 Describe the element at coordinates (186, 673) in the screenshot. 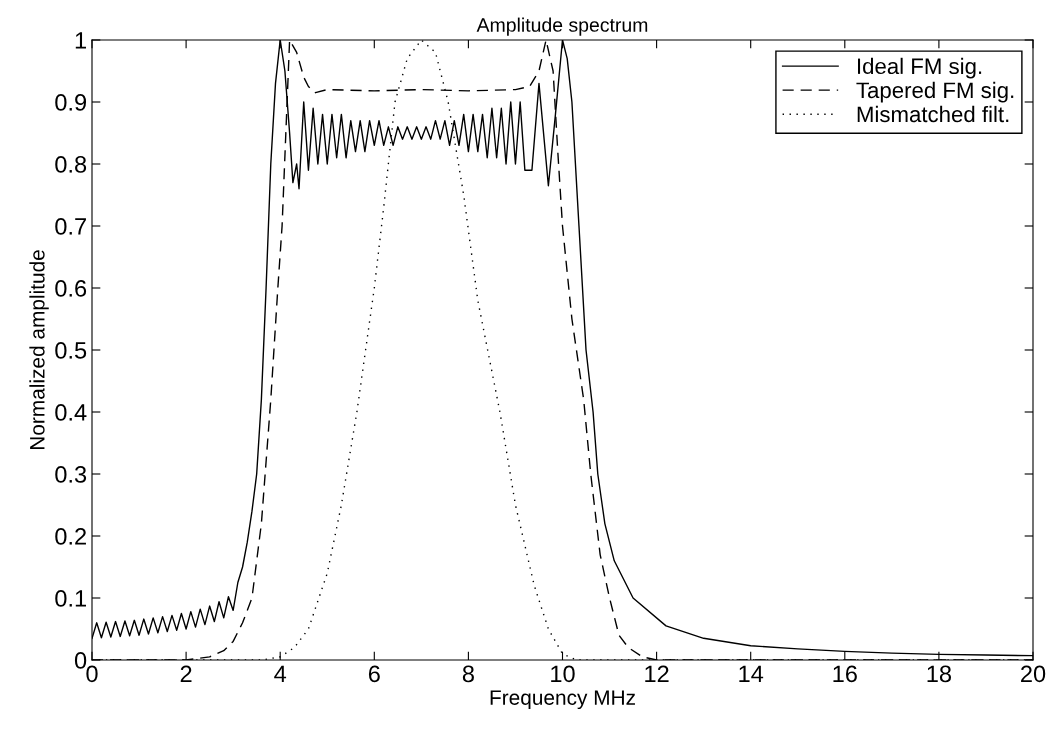

I see `x-tick-label: 2` at that location.